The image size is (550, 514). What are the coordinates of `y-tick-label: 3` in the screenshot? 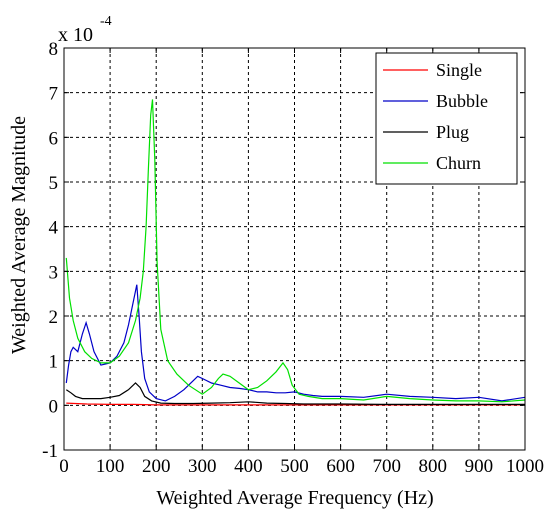 It's located at (54, 272).